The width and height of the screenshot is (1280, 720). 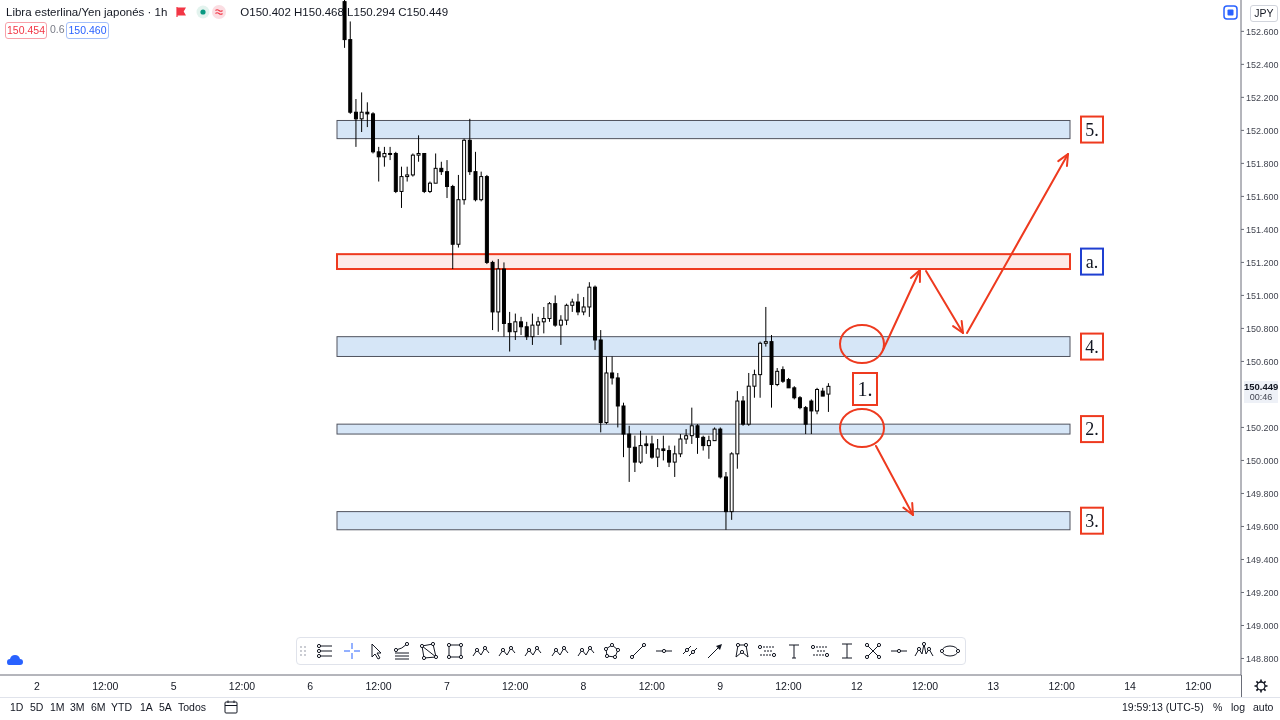 I want to click on y-tick-label: 152.000, so click(x=1262, y=130).